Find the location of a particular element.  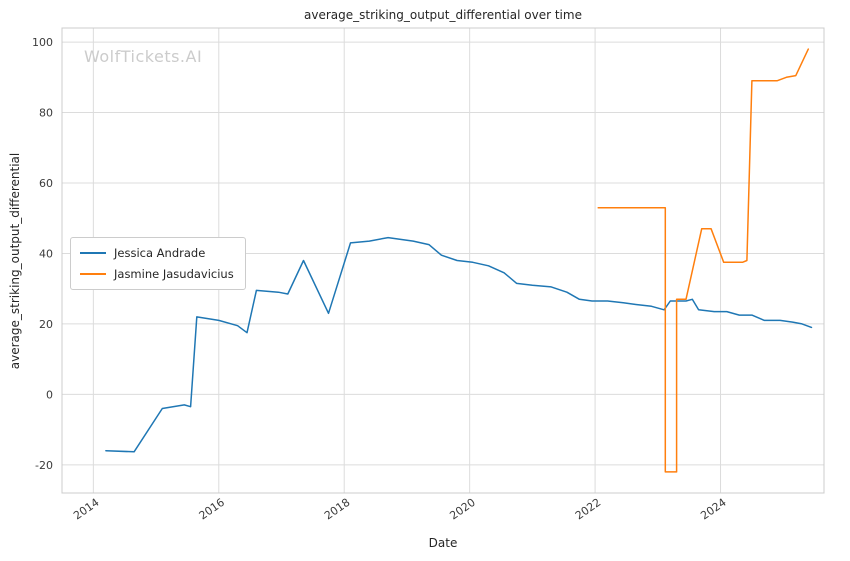

legend: Jessica Andrade Jasmine Jasudavicius is located at coordinates (158, 263).